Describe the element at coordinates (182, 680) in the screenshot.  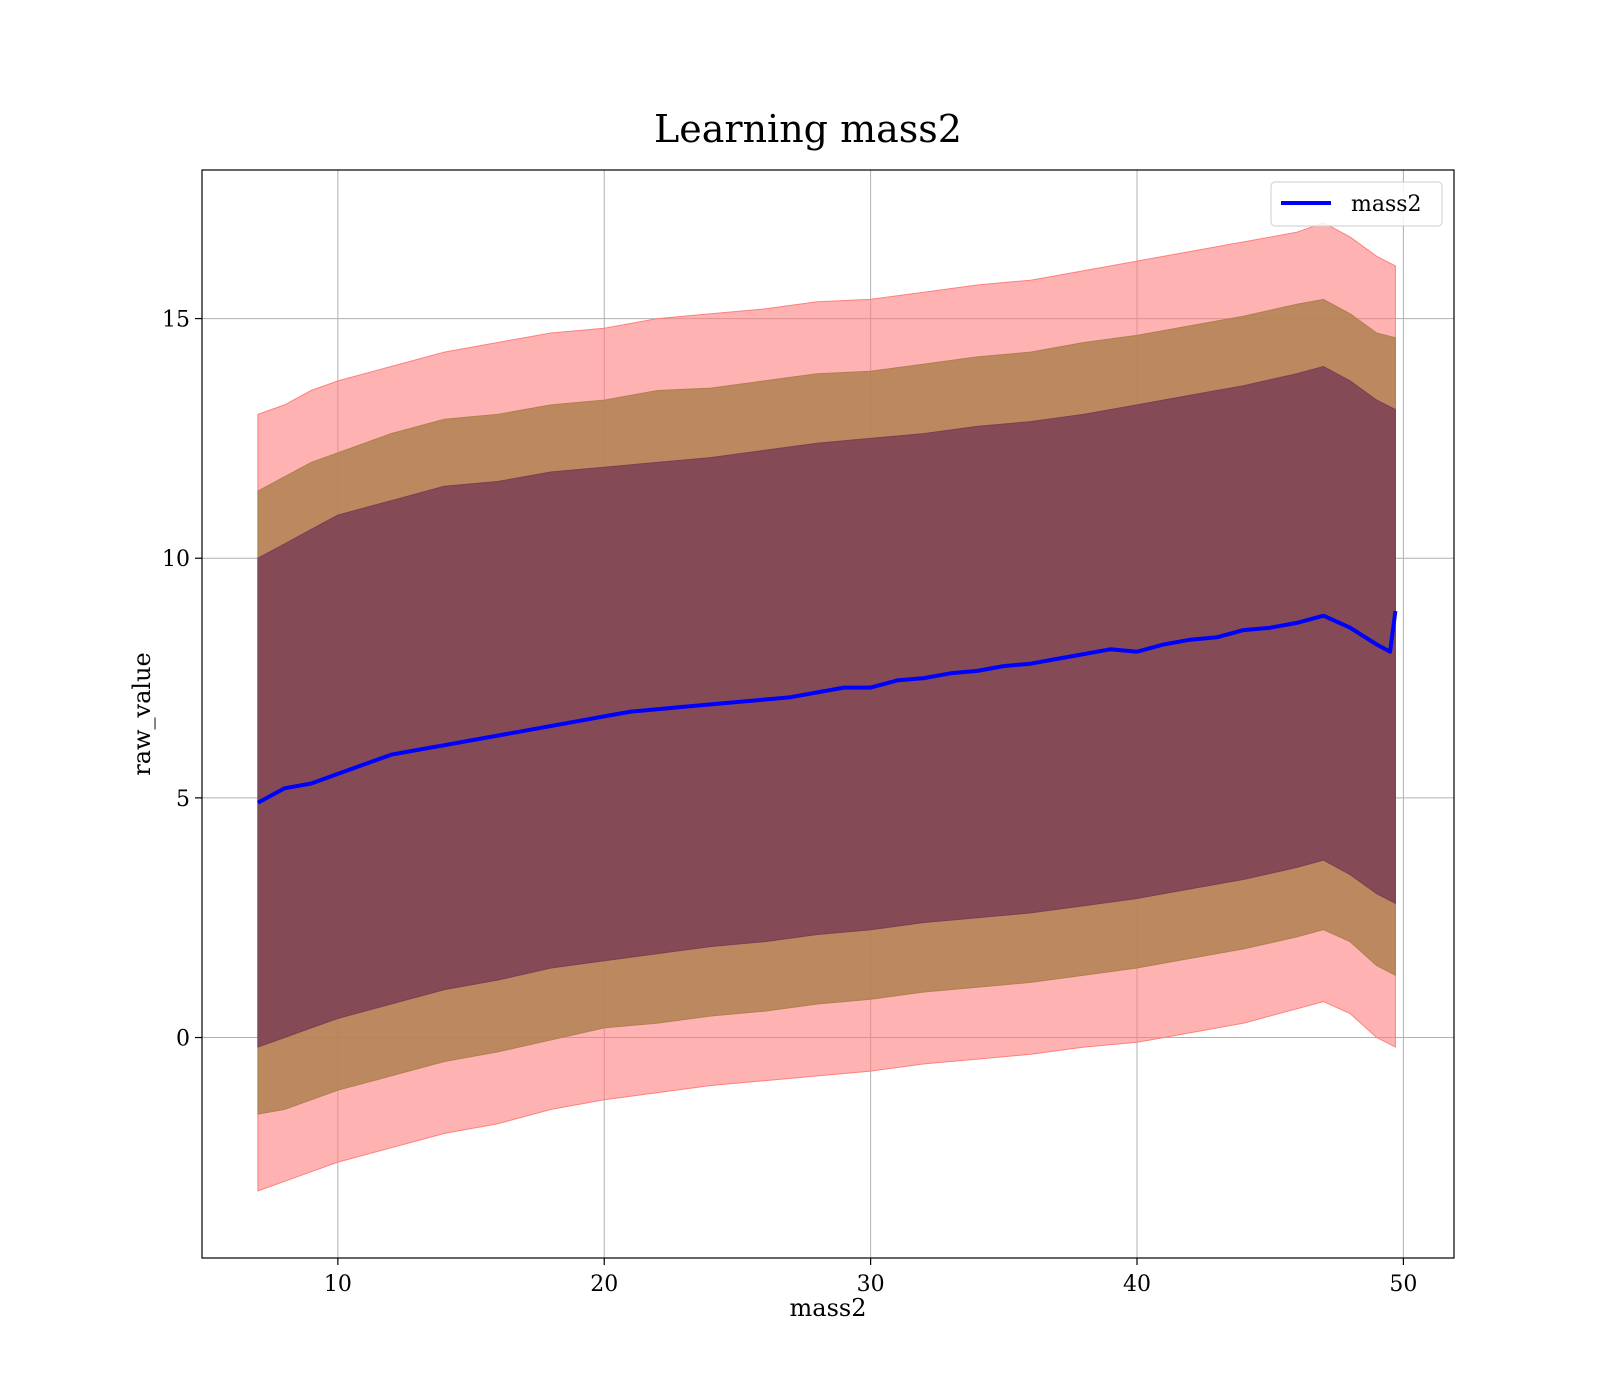
I see `y-axis-ticks: 0 5 10 15` at that location.